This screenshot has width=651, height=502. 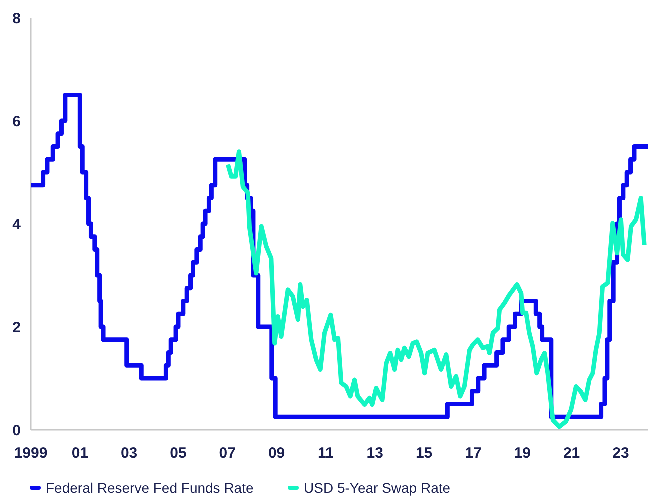 What do you see at coordinates (16, 19) in the screenshot?
I see `y-tick-label: 8` at bounding box center [16, 19].